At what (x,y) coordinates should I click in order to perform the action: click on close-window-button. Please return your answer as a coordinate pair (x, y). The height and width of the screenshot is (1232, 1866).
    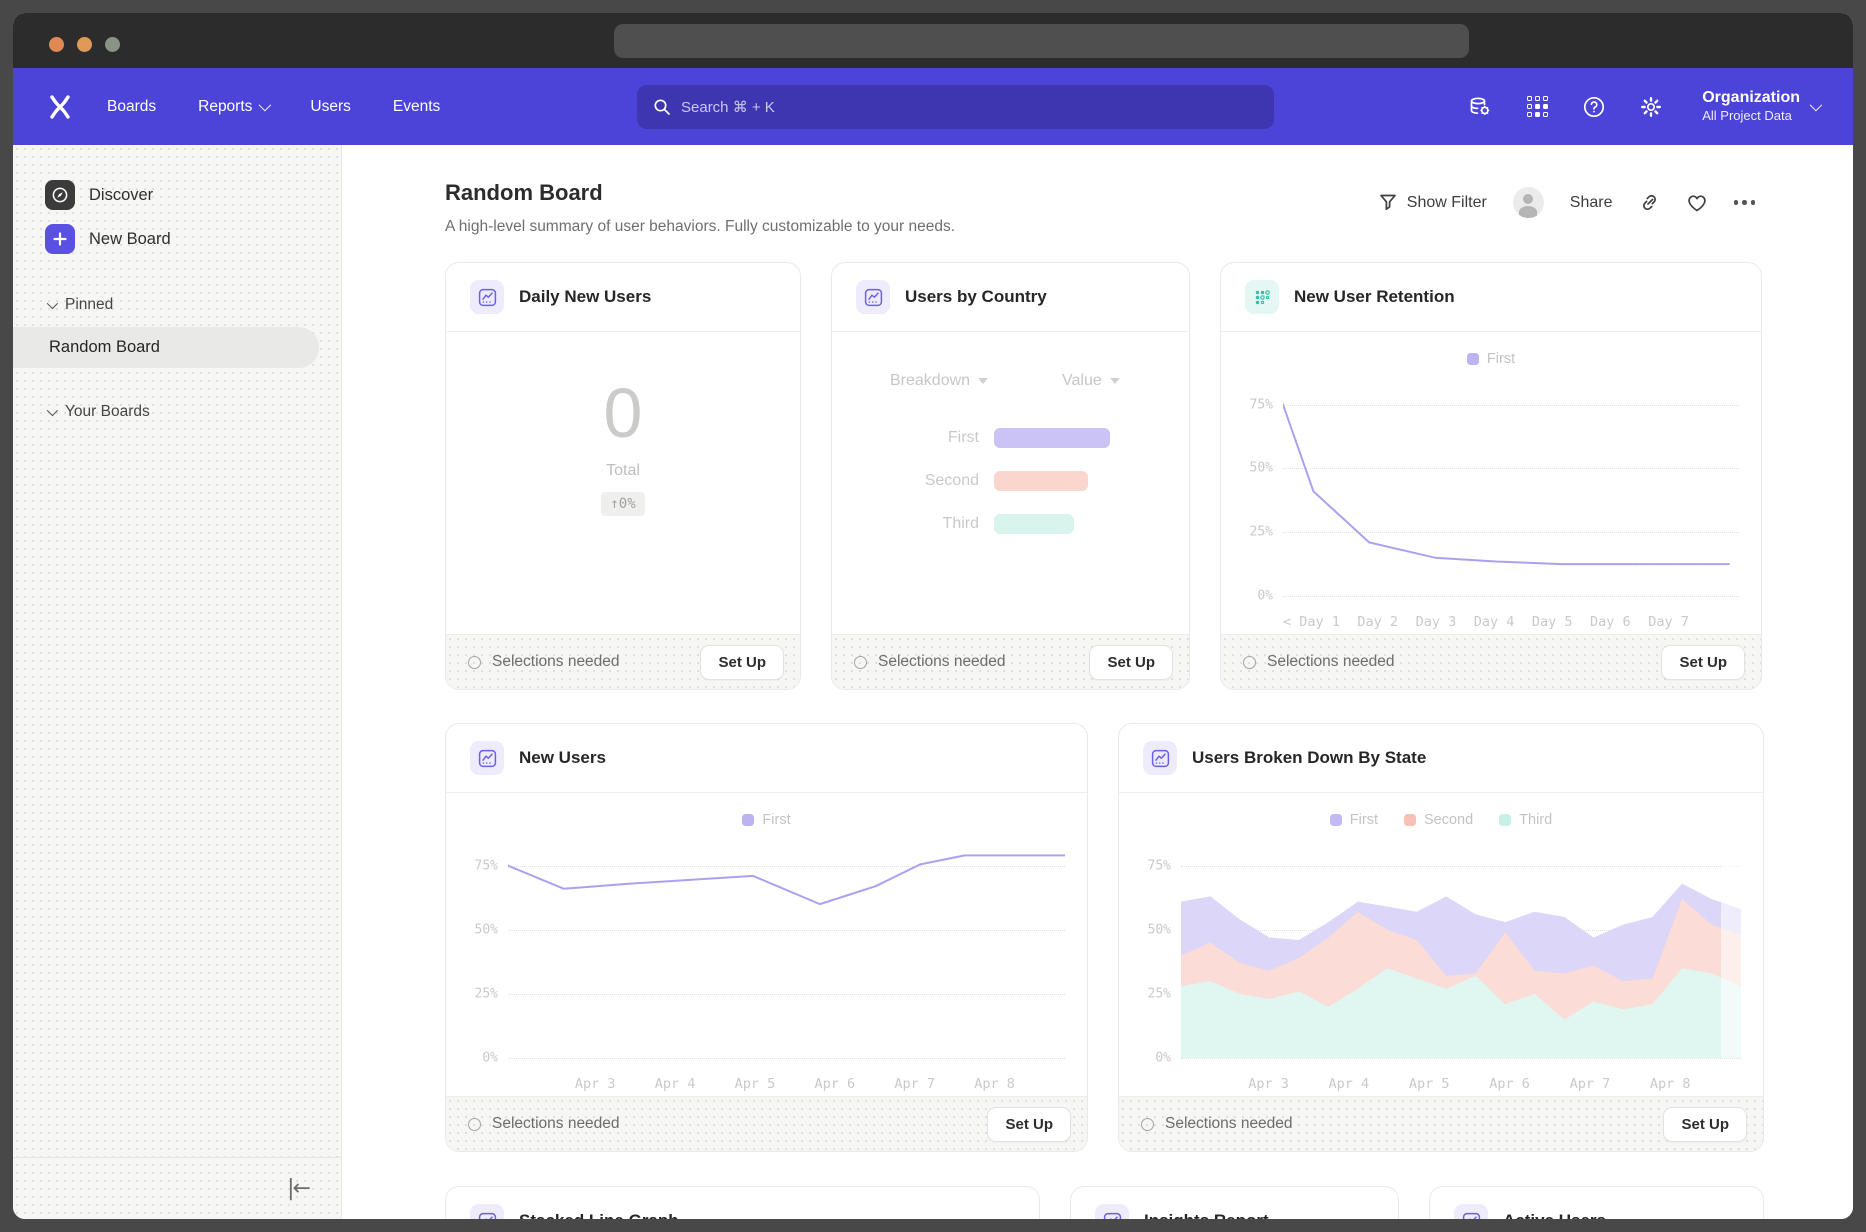
    Looking at the image, I should click on (56, 44).